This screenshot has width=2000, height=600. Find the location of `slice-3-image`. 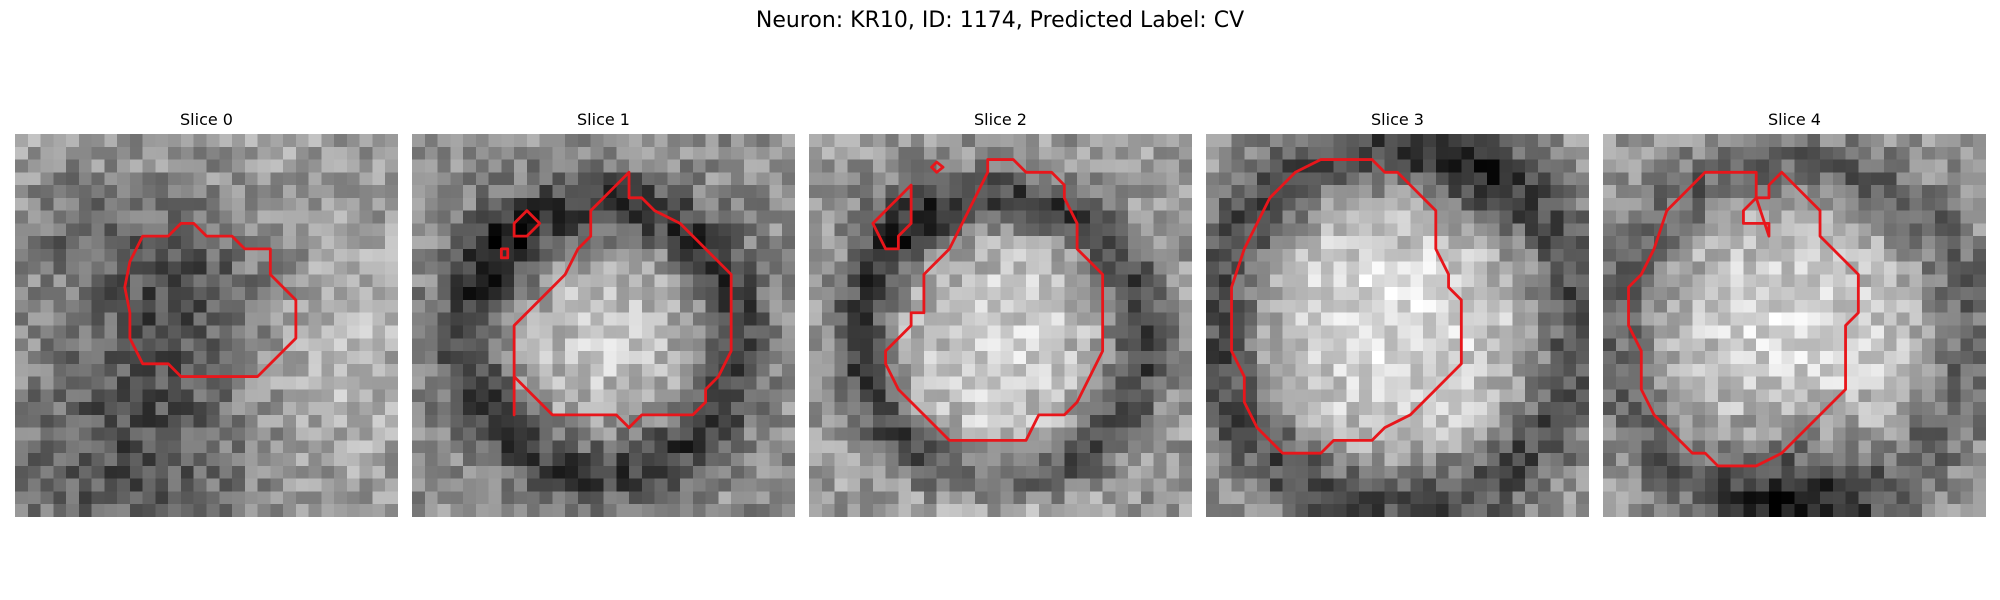

slice-3-image is located at coordinates (1397, 325).